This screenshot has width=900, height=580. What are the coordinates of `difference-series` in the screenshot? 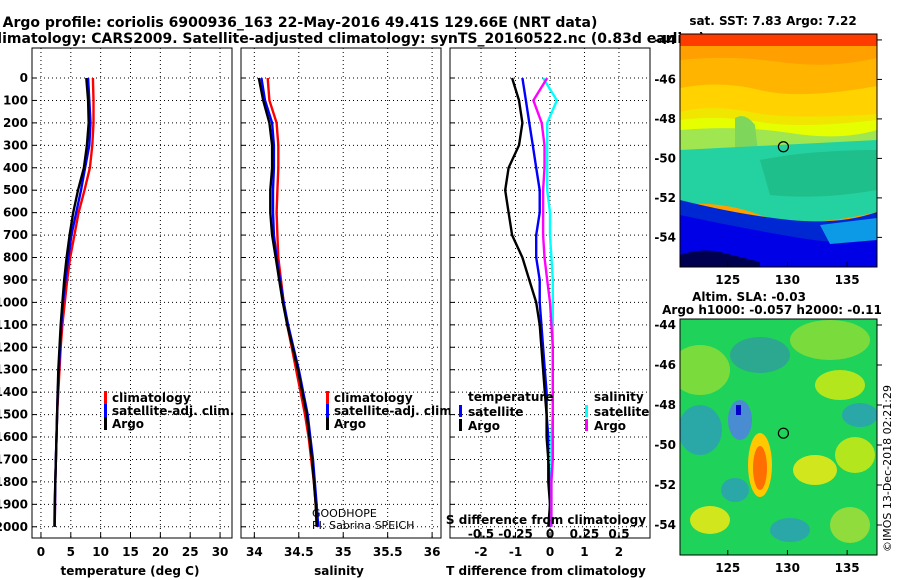 It's located at (531, 302).